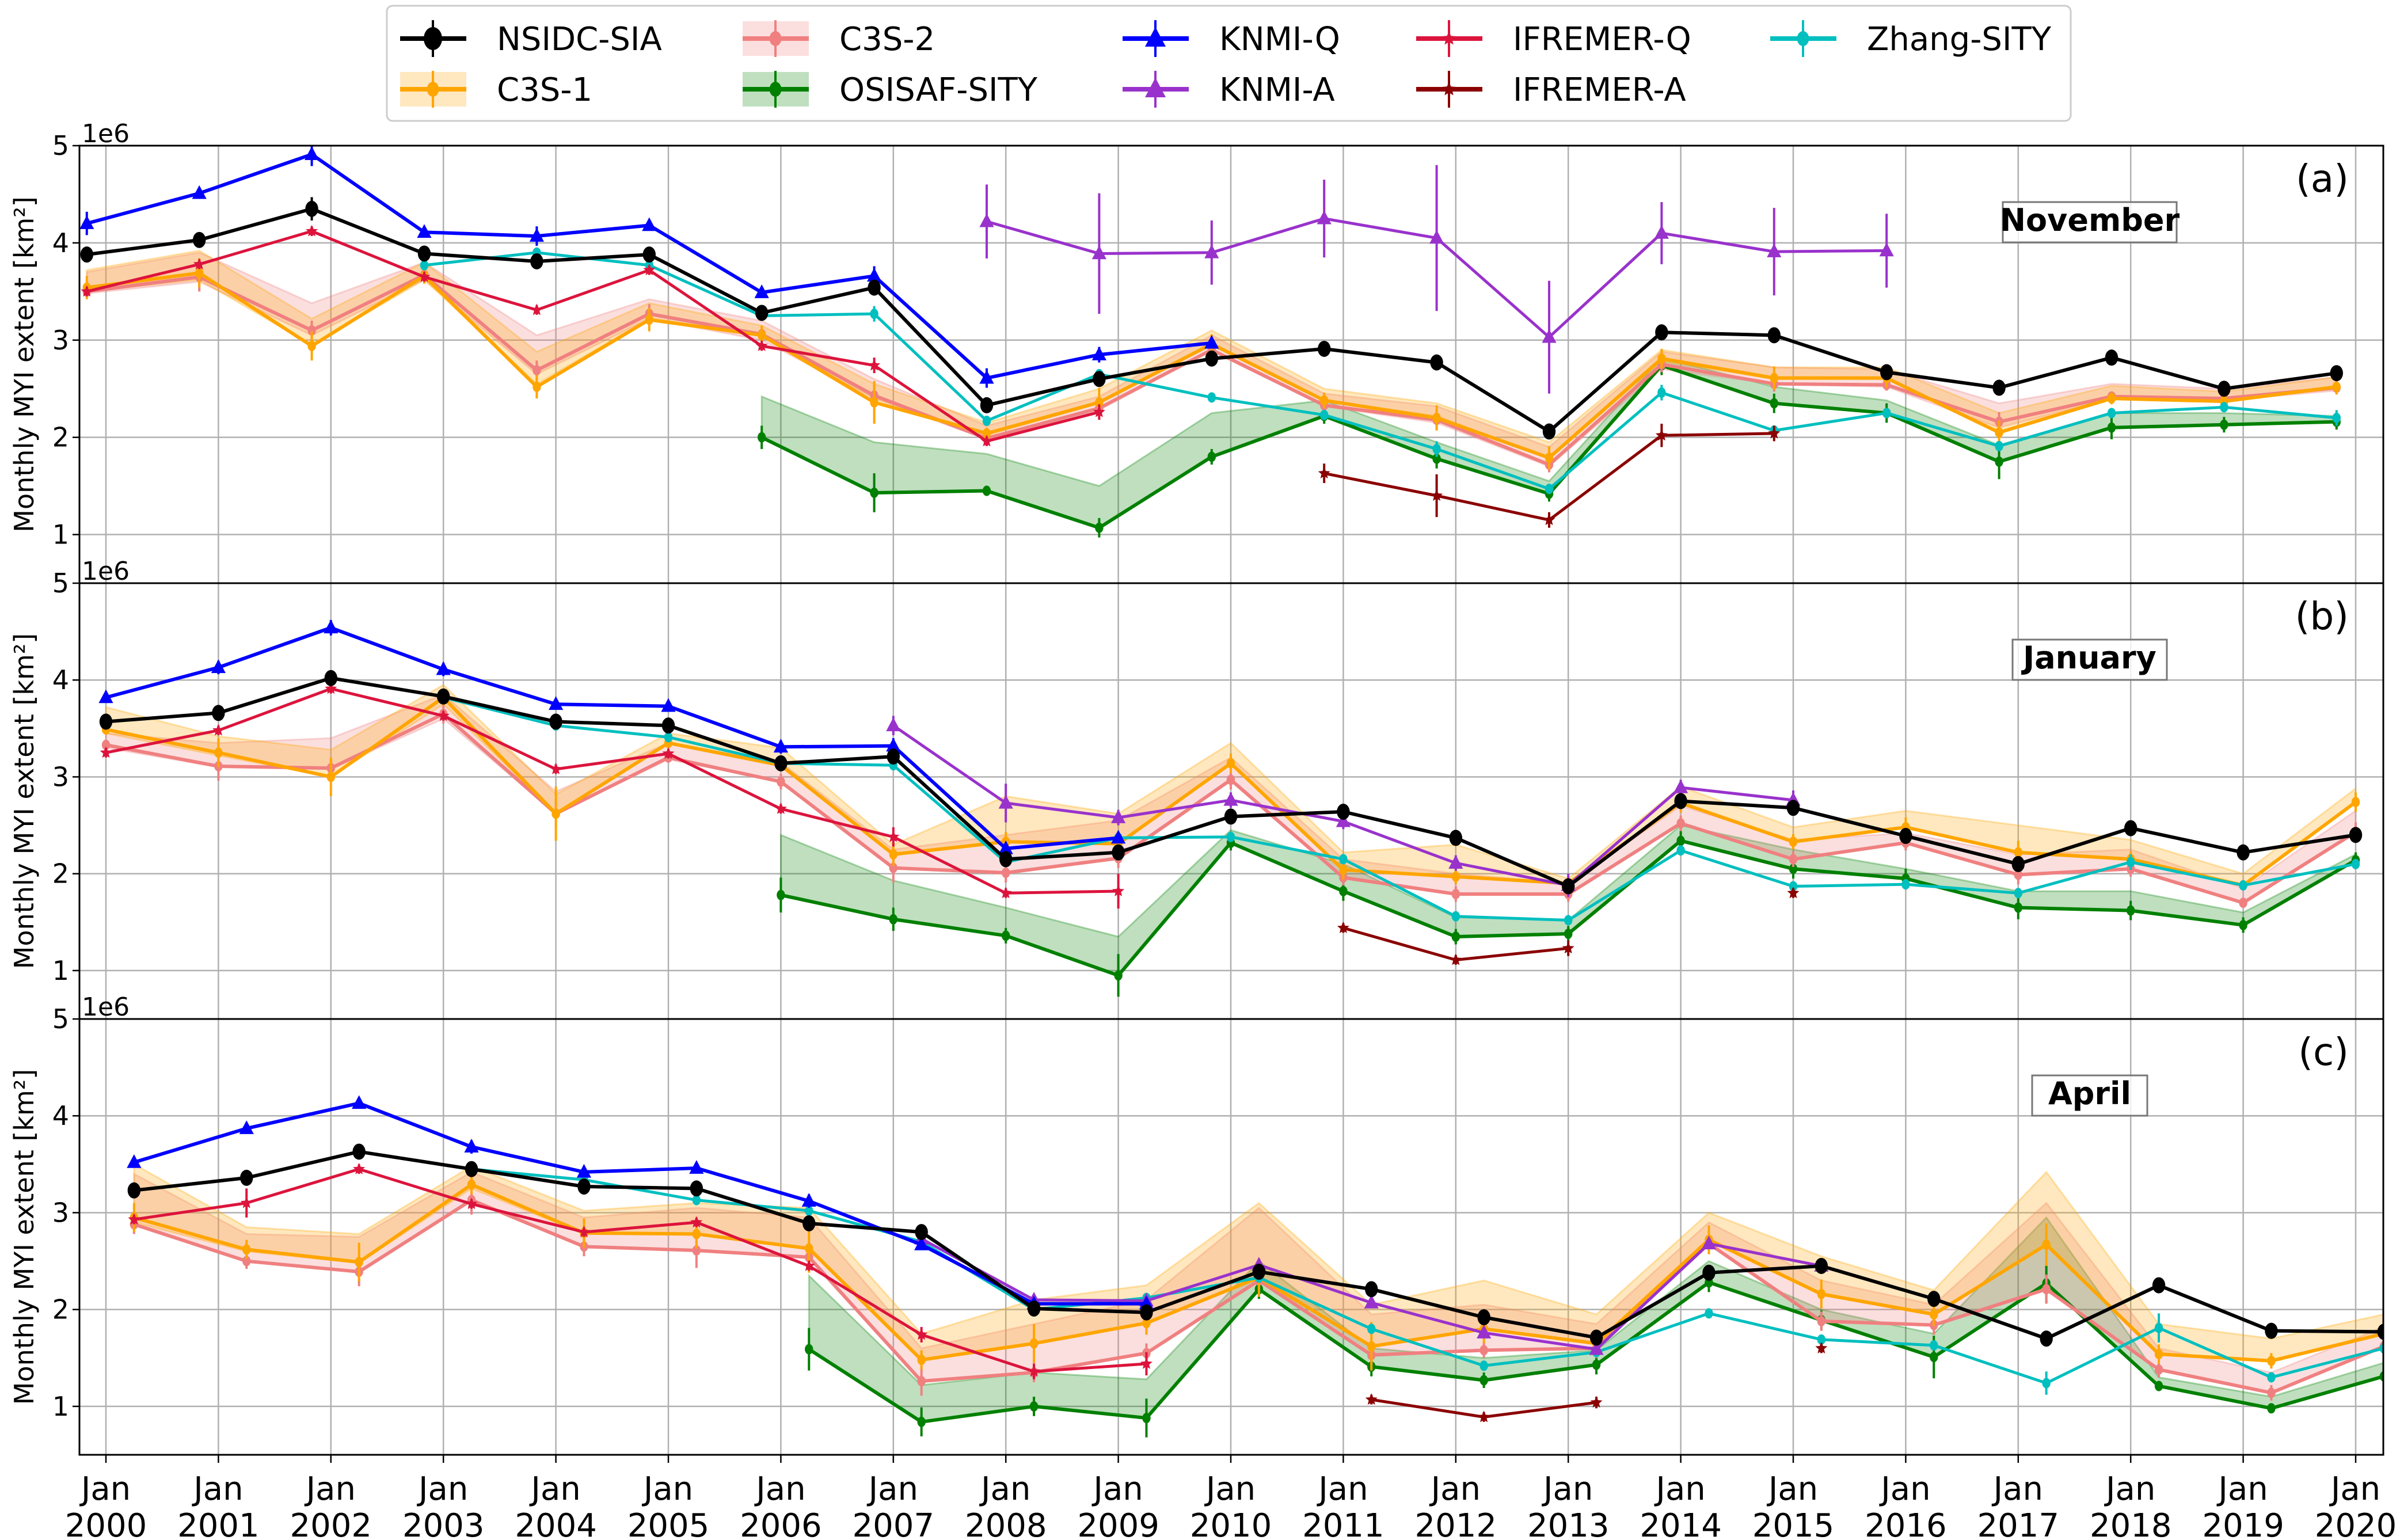  What do you see at coordinates (2088, 658) in the screenshot?
I see `month-label: January` at bounding box center [2088, 658].